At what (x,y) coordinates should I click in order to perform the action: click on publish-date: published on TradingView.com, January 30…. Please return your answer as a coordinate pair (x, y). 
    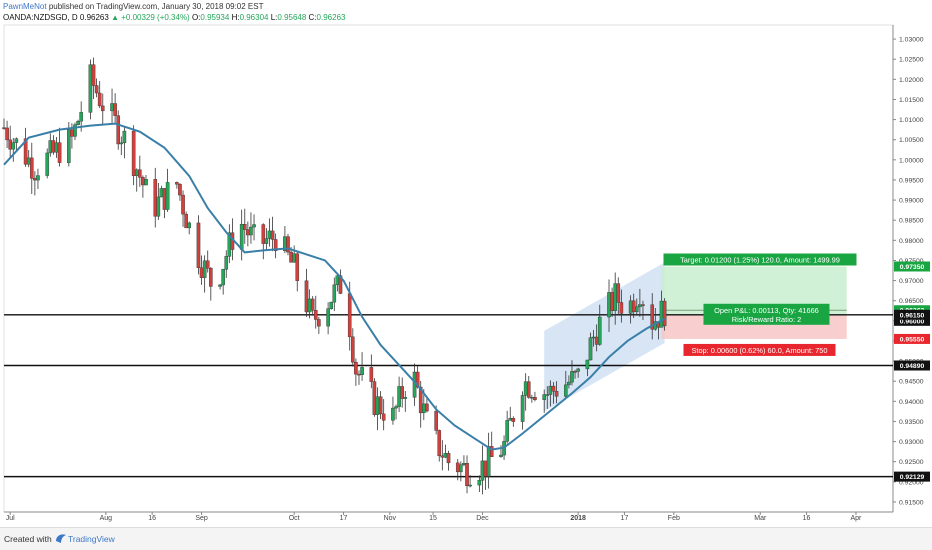
    Looking at the image, I should click on (156, 6).